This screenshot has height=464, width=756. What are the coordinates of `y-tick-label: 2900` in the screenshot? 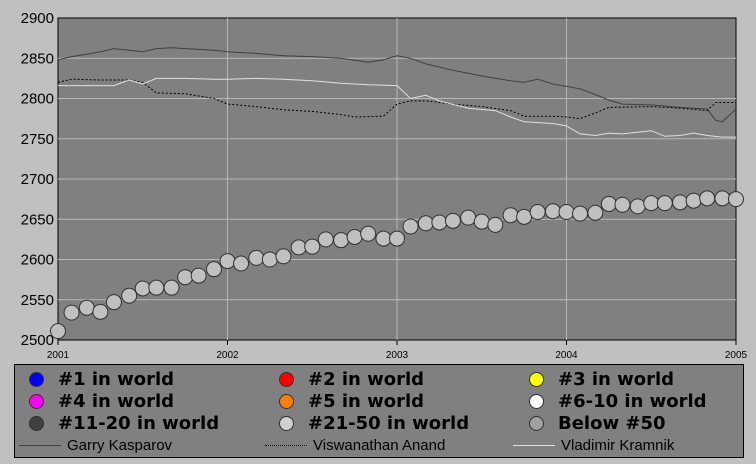 It's located at (37, 18).